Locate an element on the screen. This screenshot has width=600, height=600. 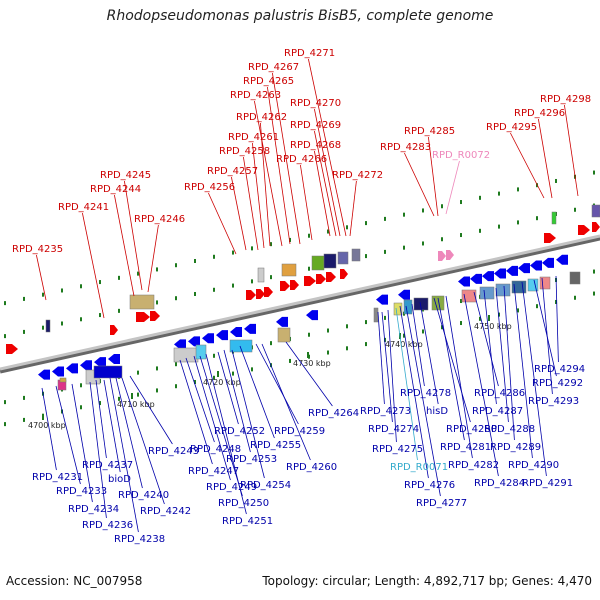
gene-label-top: RPD_4296 is located at coordinates (539, 113).